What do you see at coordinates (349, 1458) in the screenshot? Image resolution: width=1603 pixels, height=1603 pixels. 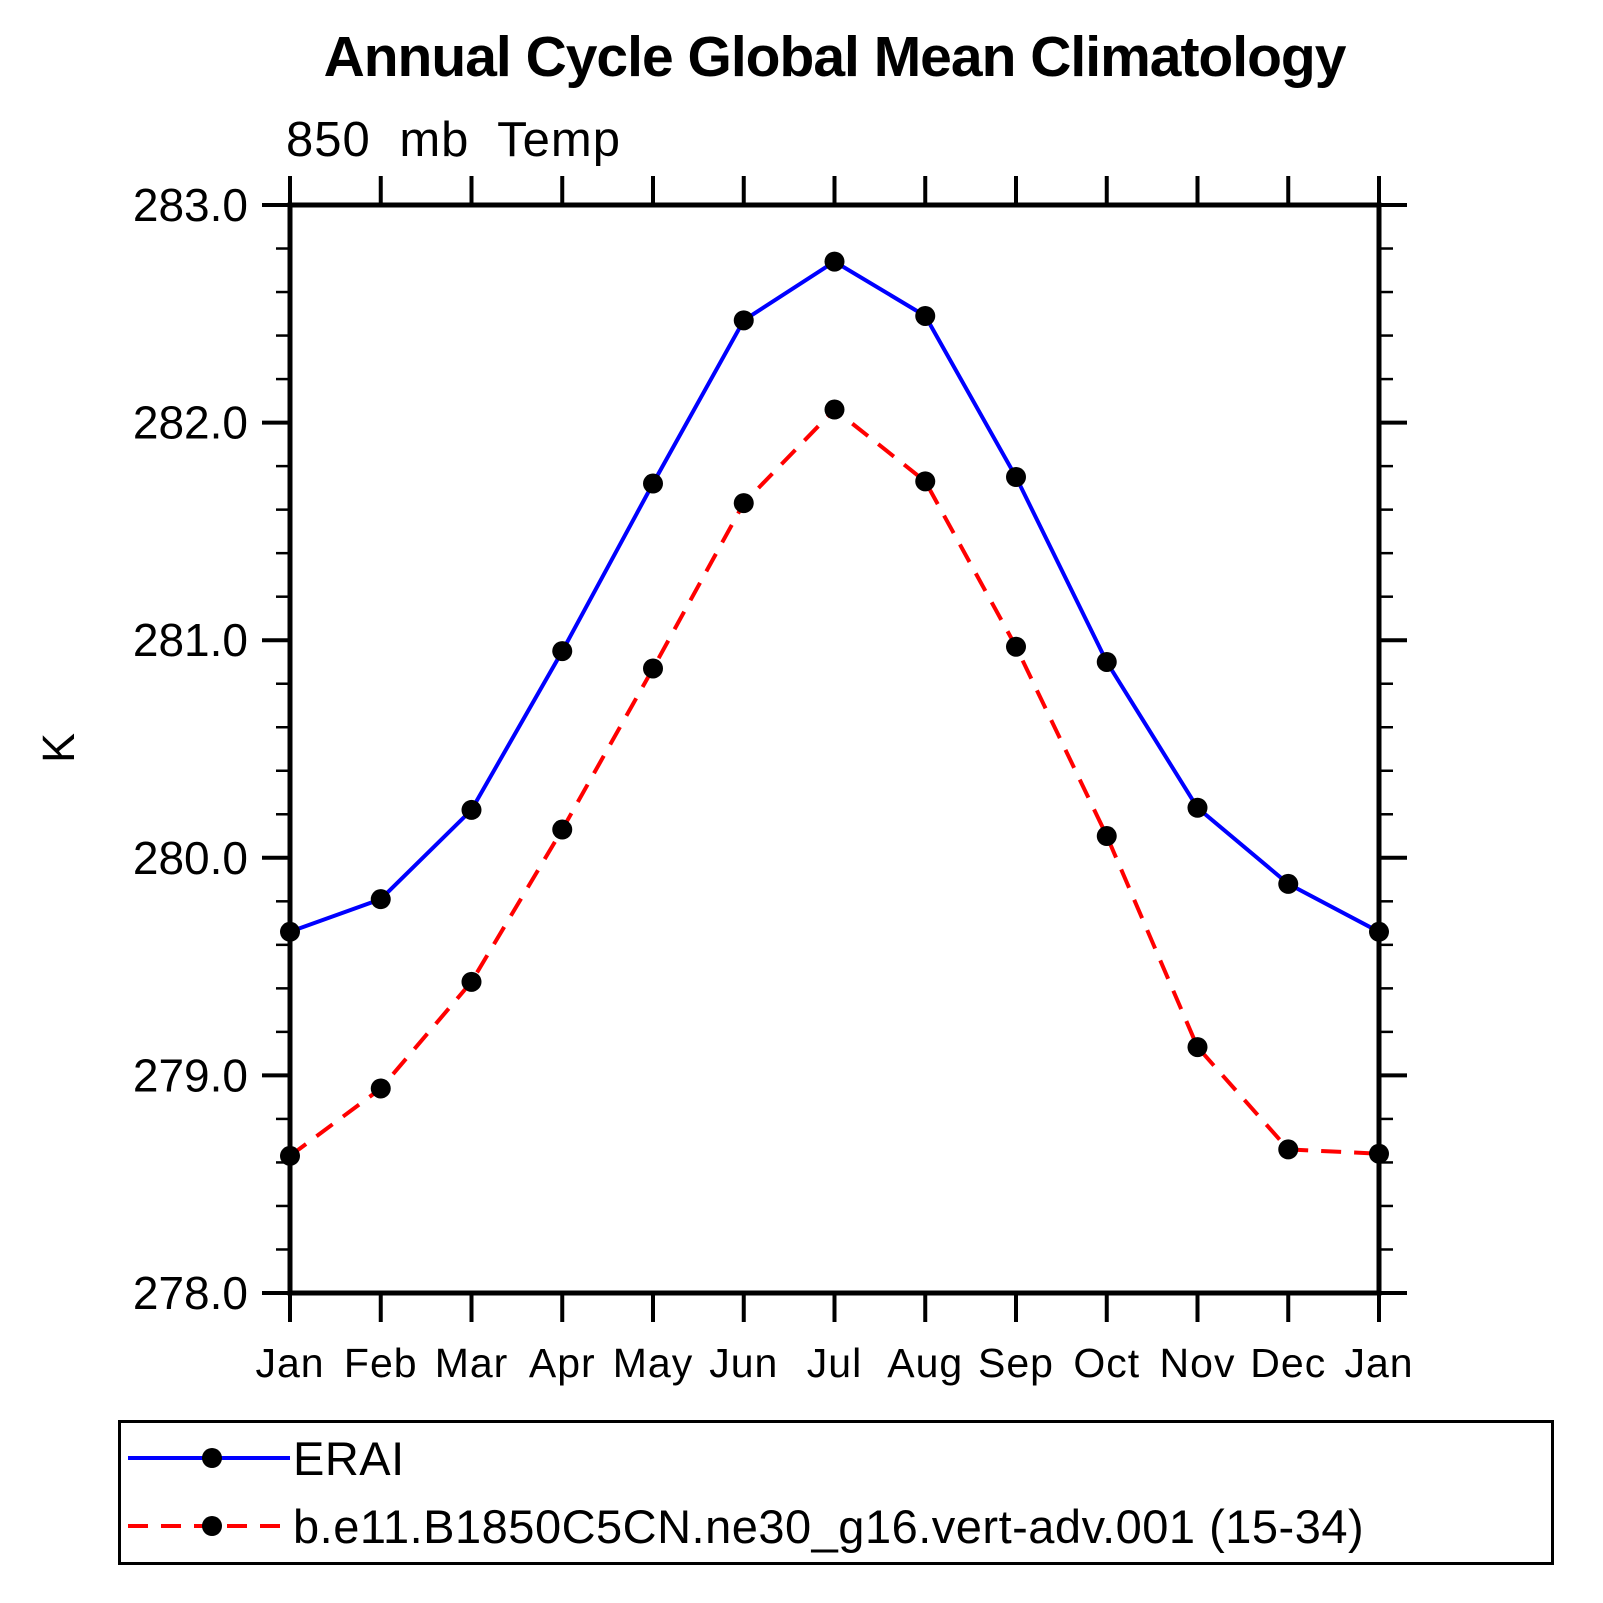 I see `legend-label-erai: ERAI` at bounding box center [349, 1458].